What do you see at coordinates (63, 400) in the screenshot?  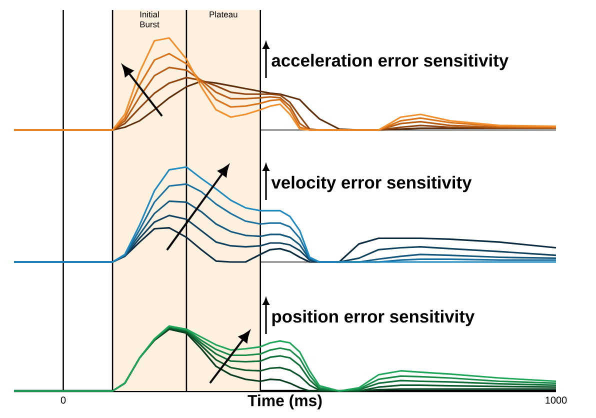 I see `x-tick-label: 0` at bounding box center [63, 400].